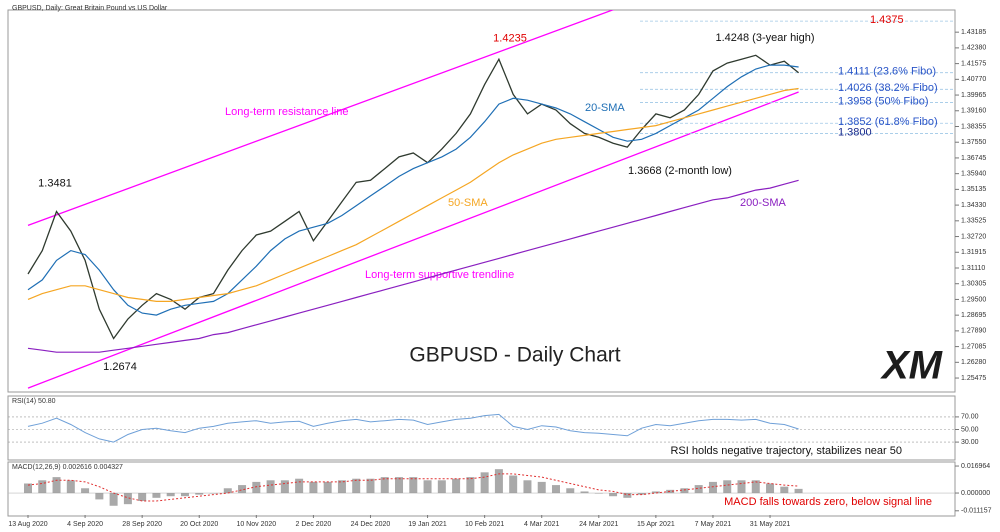  I want to click on level-label: 1.3852 (61.8% Fibo), so click(888, 122).